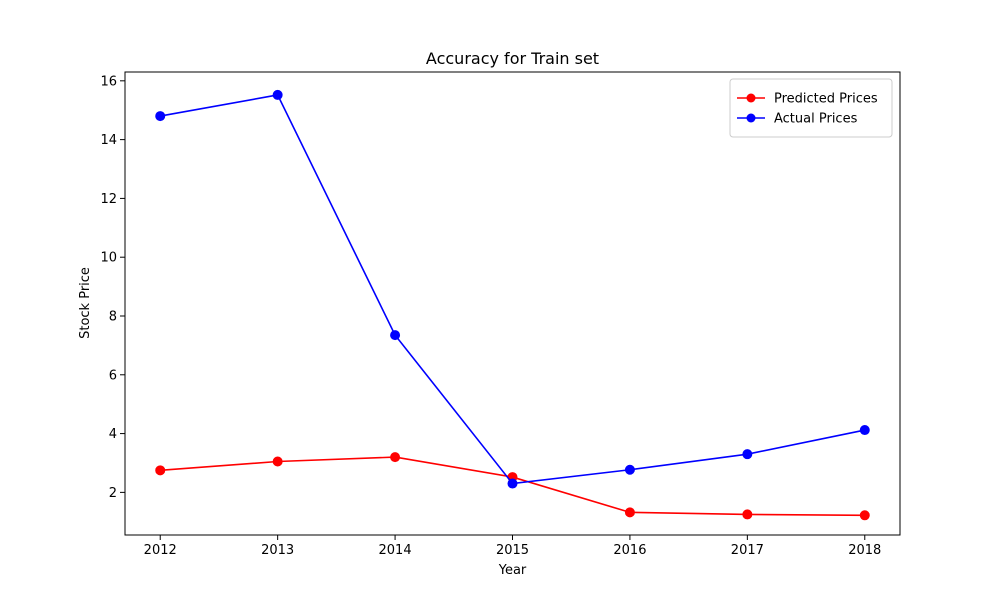 The width and height of the screenshot is (1000, 604). Describe the element at coordinates (747, 550) in the screenshot. I see `x-tick-label: 2017` at that location.